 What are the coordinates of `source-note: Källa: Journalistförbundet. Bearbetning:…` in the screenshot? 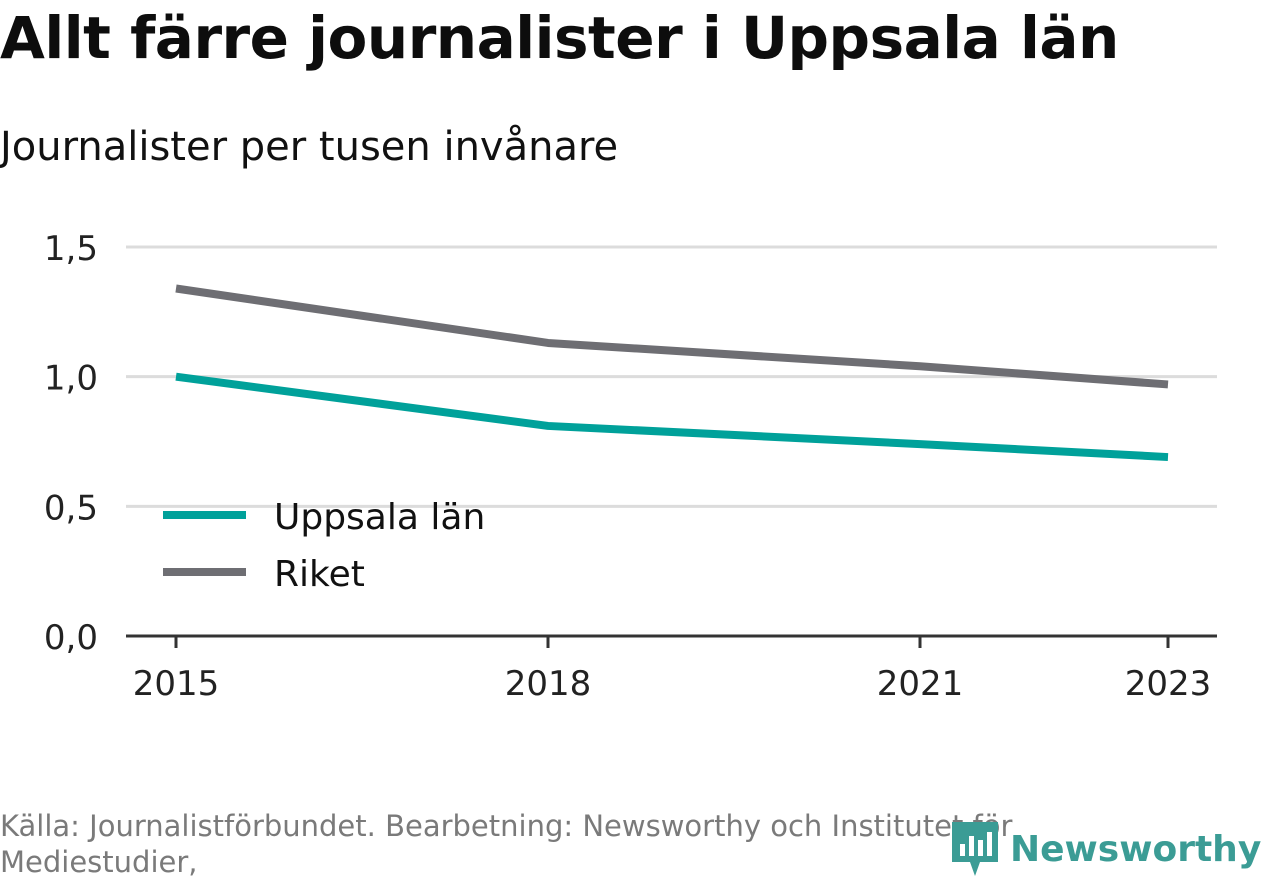 It's located at (506, 844).